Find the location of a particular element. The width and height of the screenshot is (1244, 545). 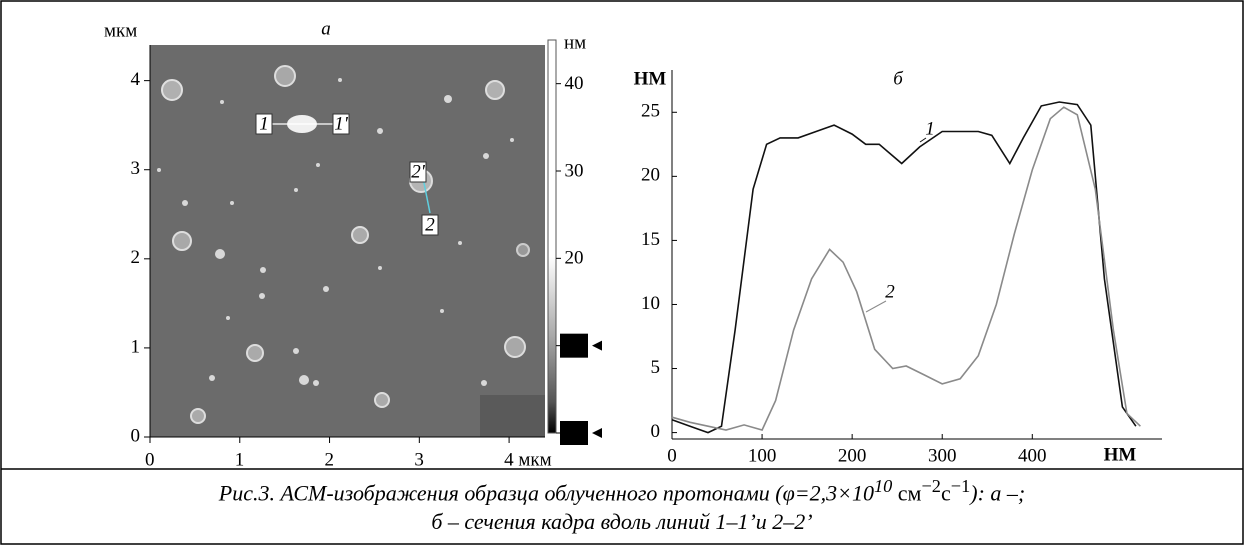

caption-text: −2 is located at coordinates (931, 486).